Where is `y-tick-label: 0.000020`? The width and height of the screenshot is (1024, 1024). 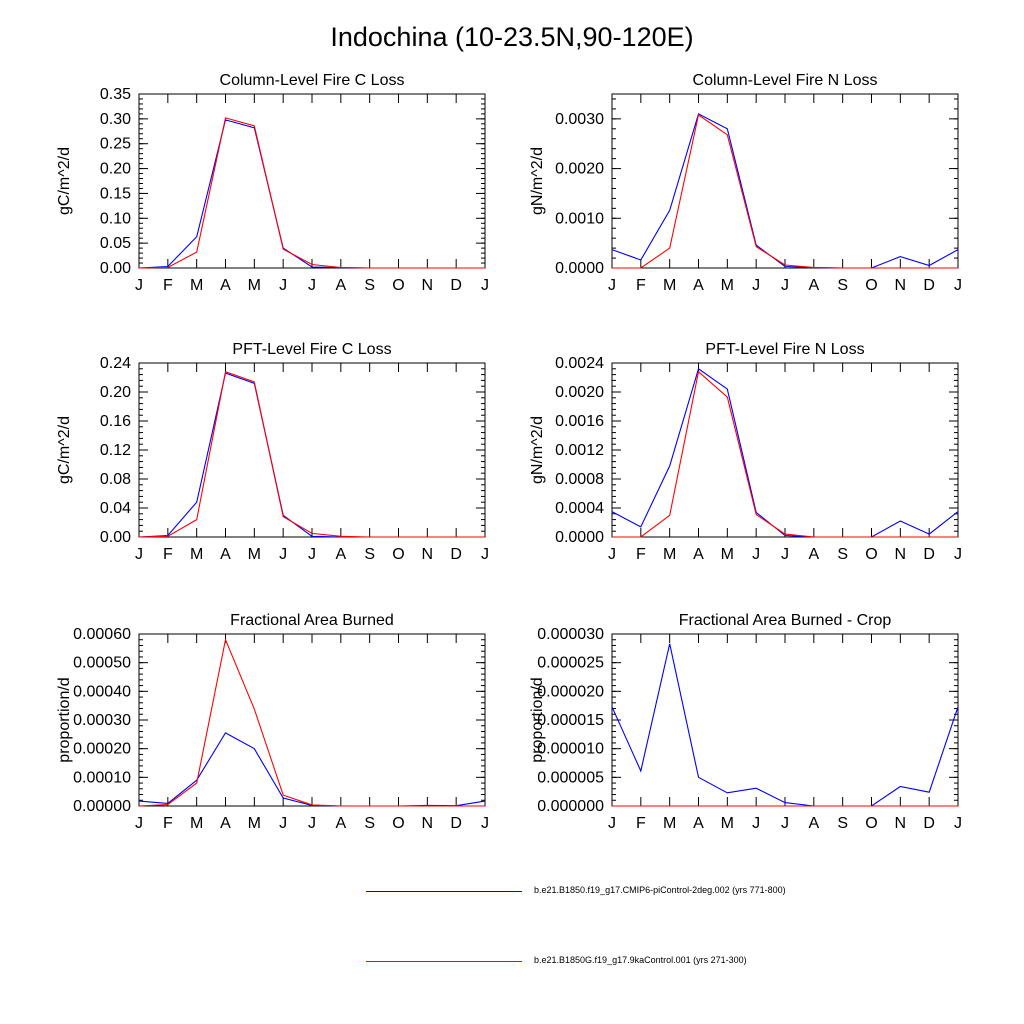 y-tick-label: 0.000020 is located at coordinates (570, 691).